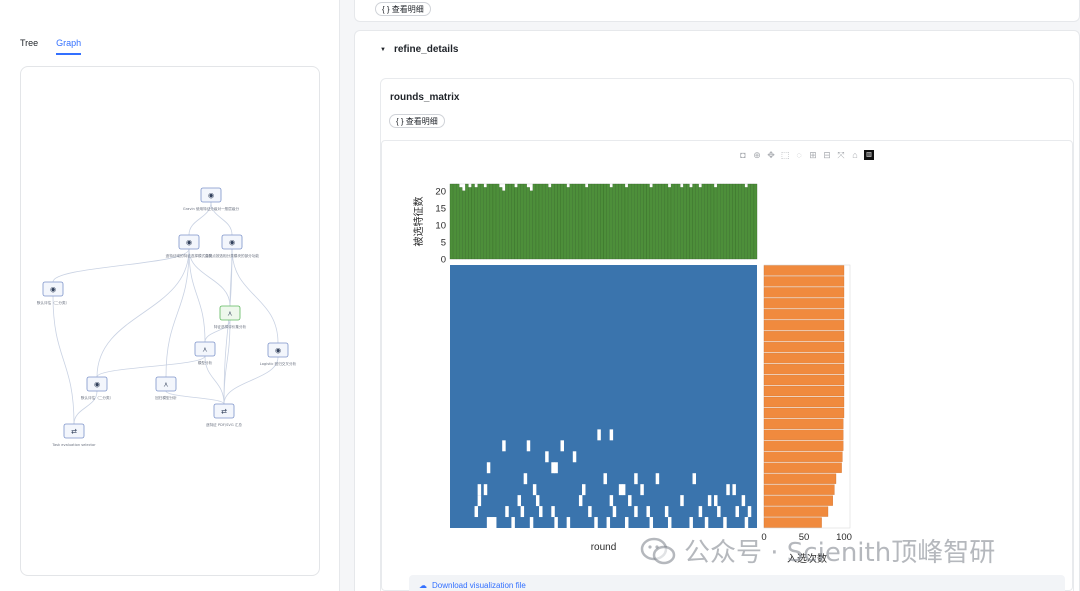  Describe the element at coordinates (855, 155) in the screenshot. I see `home-icon: ⌂` at that location.